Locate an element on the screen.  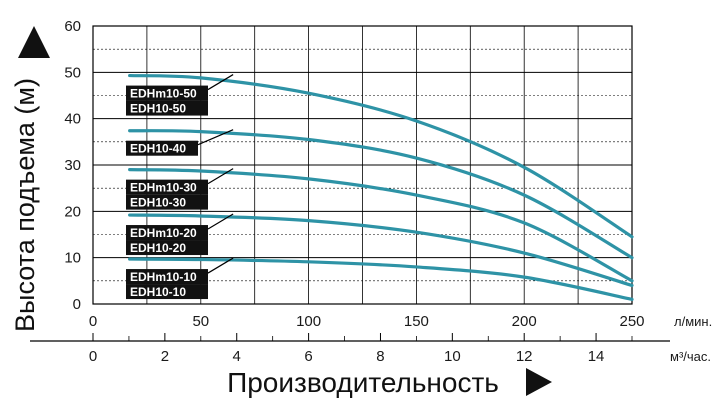
x2-tick-label: 6 is located at coordinates (308, 356).